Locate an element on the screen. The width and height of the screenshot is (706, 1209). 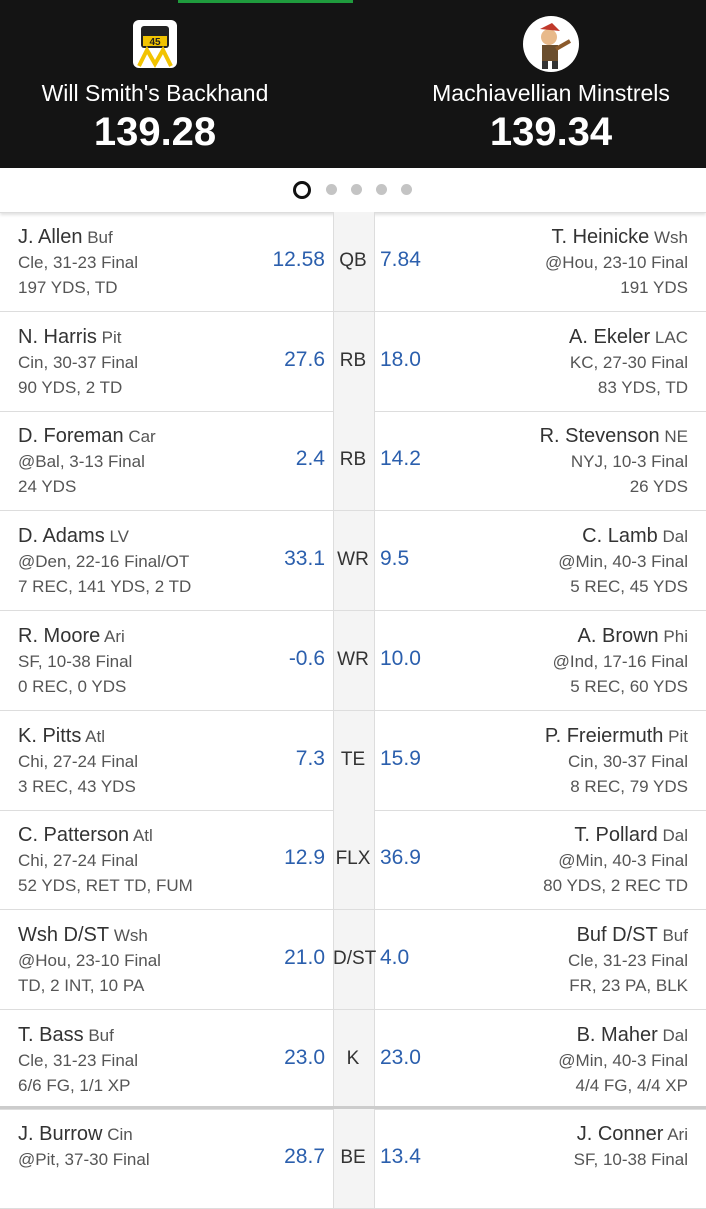
player-points: 23.0 is located at coordinates (400, 1057).